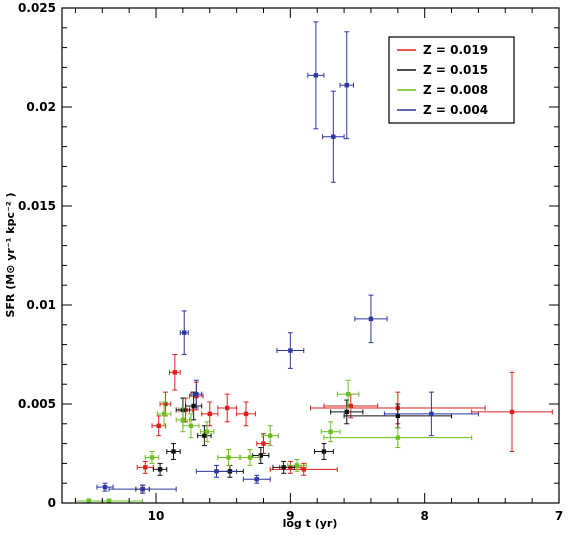 The image size is (570, 543). What do you see at coordinates (37, 8) in the screenshot?
I see `y-tick-label: 0.025` at bounding box center [37, 8].